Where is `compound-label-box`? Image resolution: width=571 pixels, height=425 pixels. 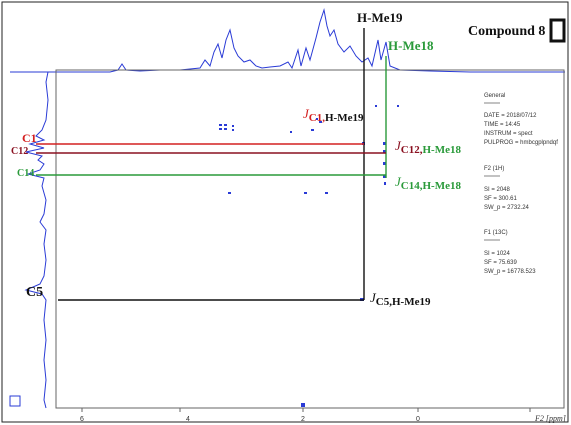 compound-label-box is located at coordinates (557, 30).